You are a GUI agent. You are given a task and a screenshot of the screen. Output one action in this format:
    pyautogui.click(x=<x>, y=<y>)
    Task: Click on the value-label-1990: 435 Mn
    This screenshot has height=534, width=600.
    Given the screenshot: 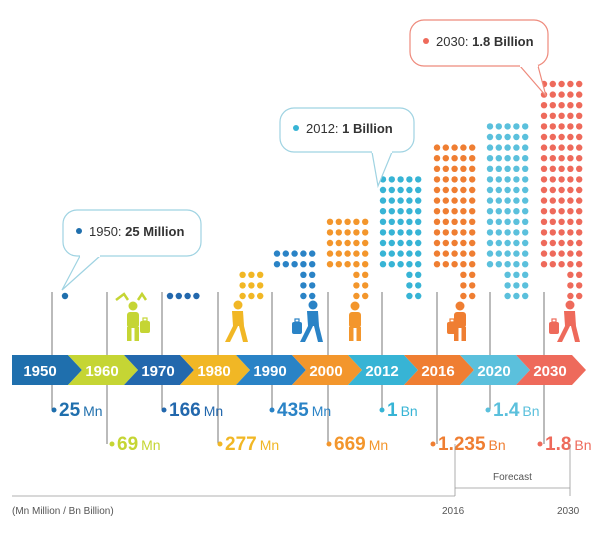 What is the action you would take?
    pyautogui.click(x=304, y=410)
    